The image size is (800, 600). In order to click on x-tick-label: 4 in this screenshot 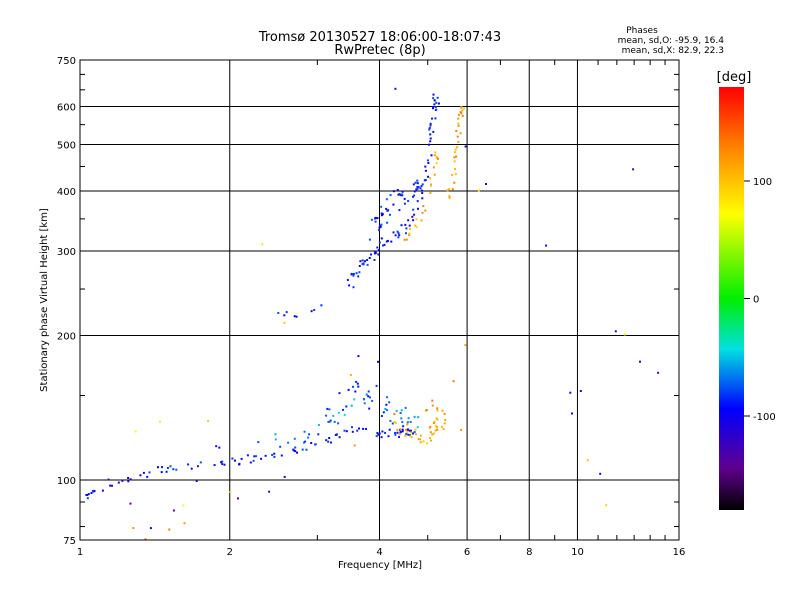, I will do `click(379, 552)`.